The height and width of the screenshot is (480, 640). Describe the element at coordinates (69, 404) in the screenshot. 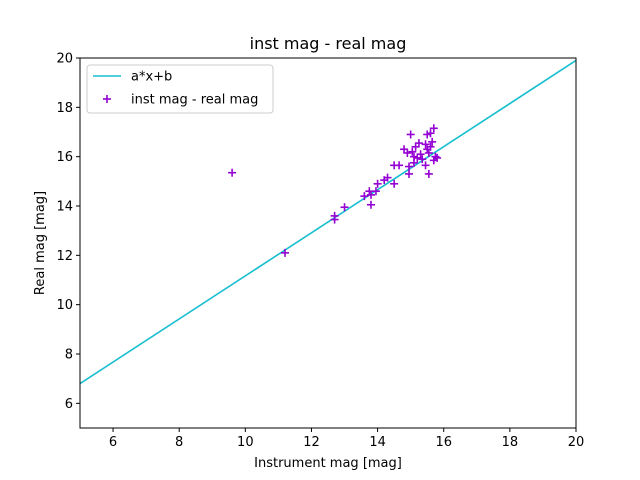

I see `y-tick-label: 6` at that location.